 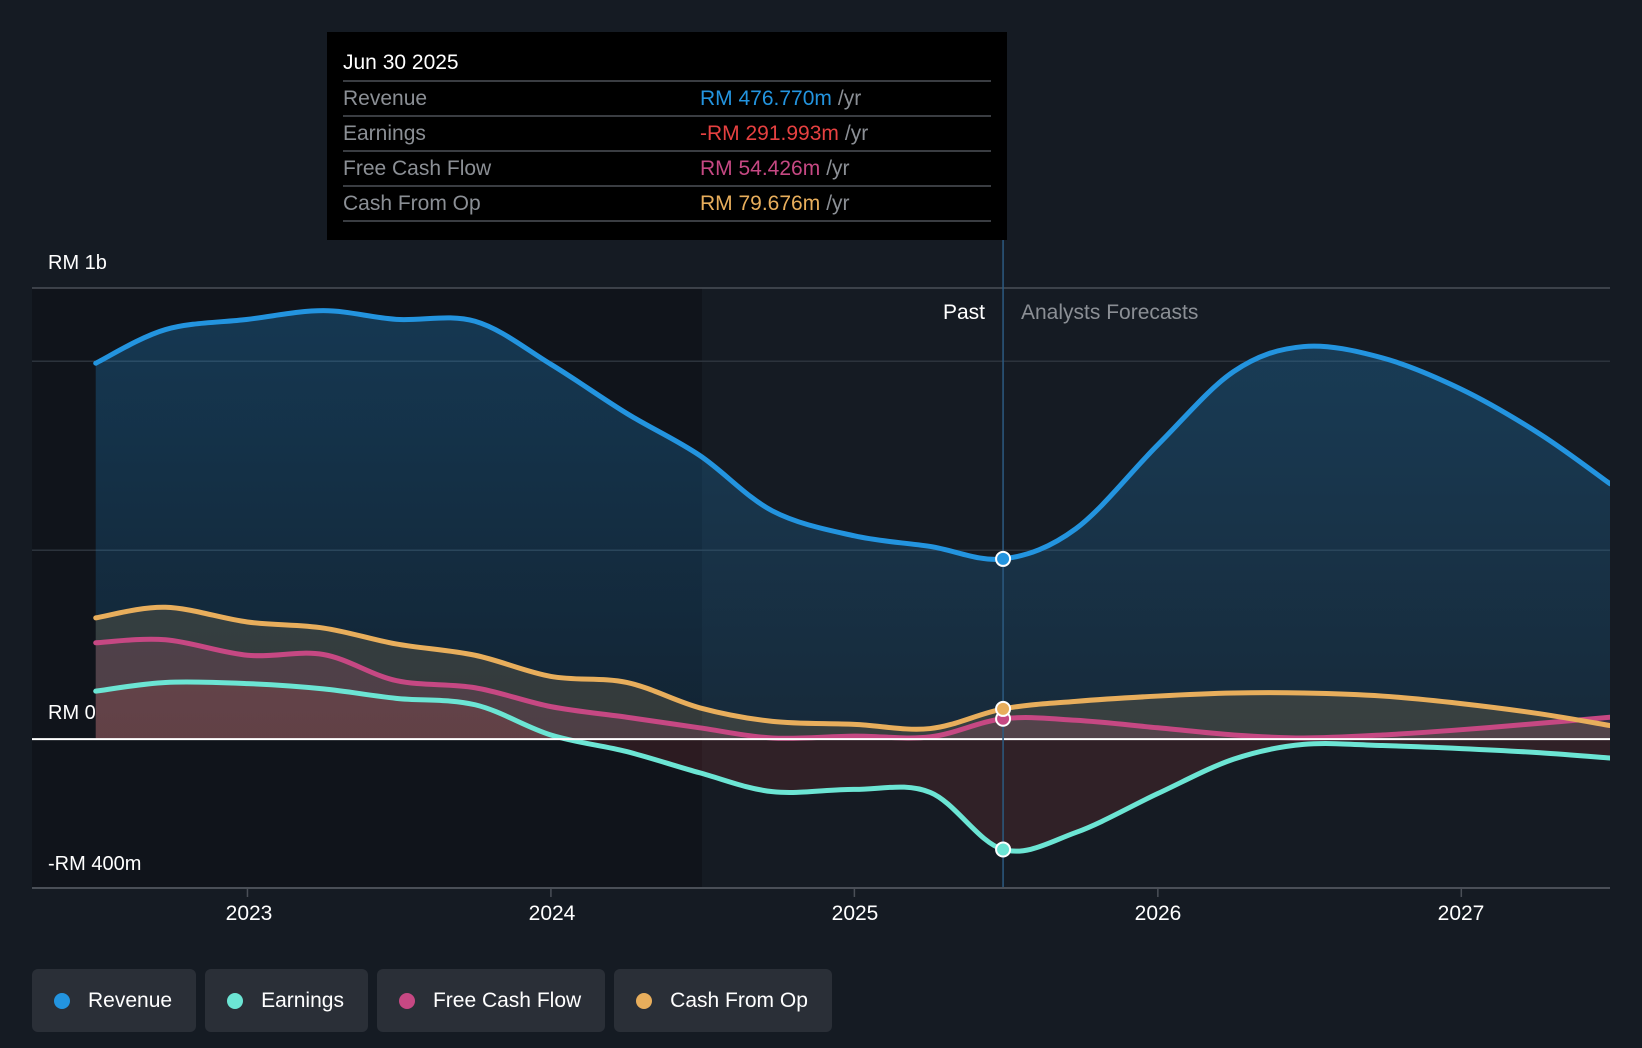 I want to click on tooltip-row-free-cash-flow: Free Cash Flow RM 54.426m /yr, so click(x=667, y=169).